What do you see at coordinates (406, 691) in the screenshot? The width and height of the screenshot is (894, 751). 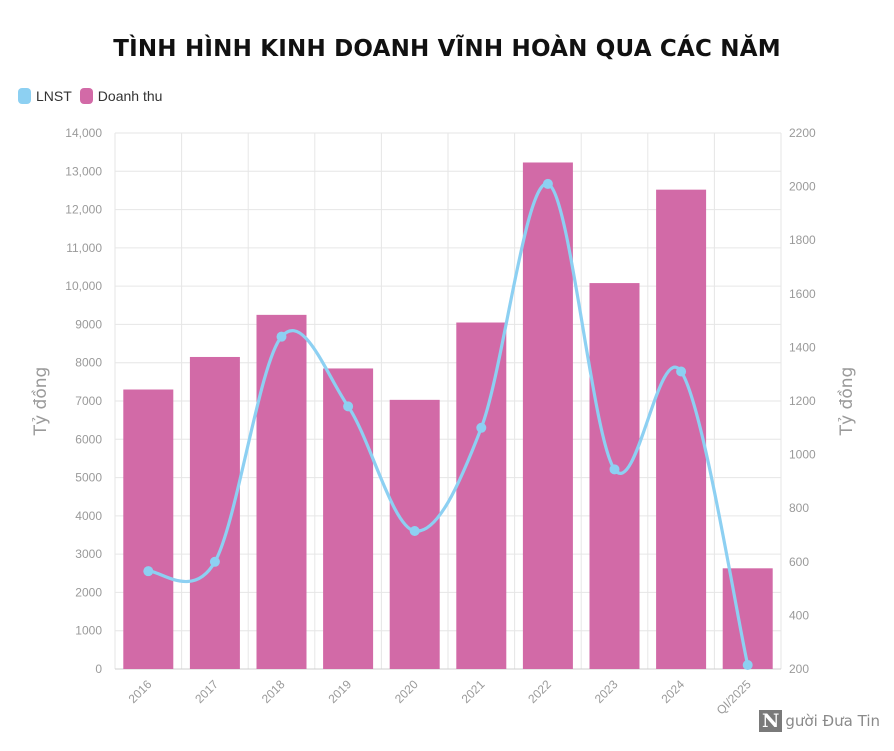 I see `x-tick-label: 2020` at bounding box center [406, 691].